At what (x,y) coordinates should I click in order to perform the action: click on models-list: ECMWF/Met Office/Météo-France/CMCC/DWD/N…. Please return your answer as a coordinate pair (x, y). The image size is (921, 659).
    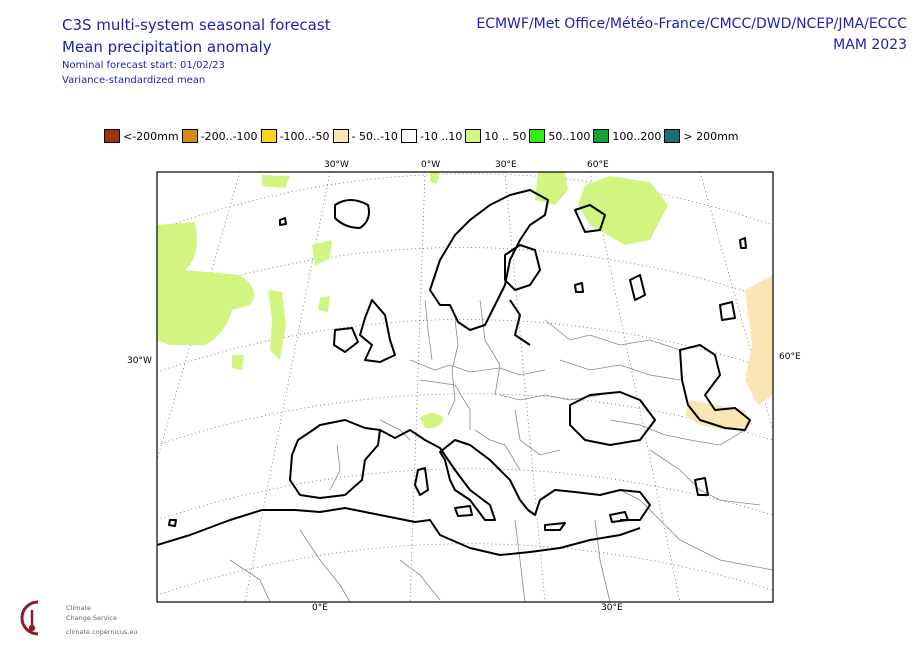
    Looking at the image, I should click on (691, 24).